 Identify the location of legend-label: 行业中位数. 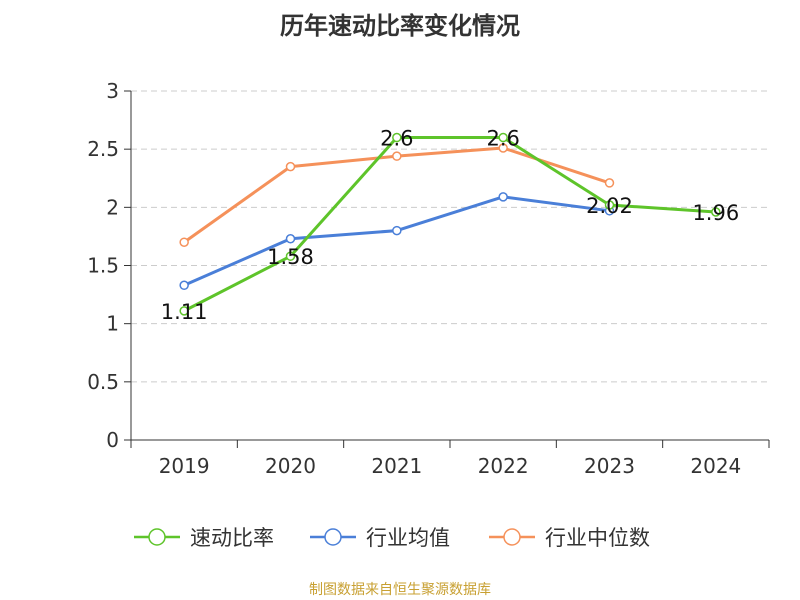
(597, 538).